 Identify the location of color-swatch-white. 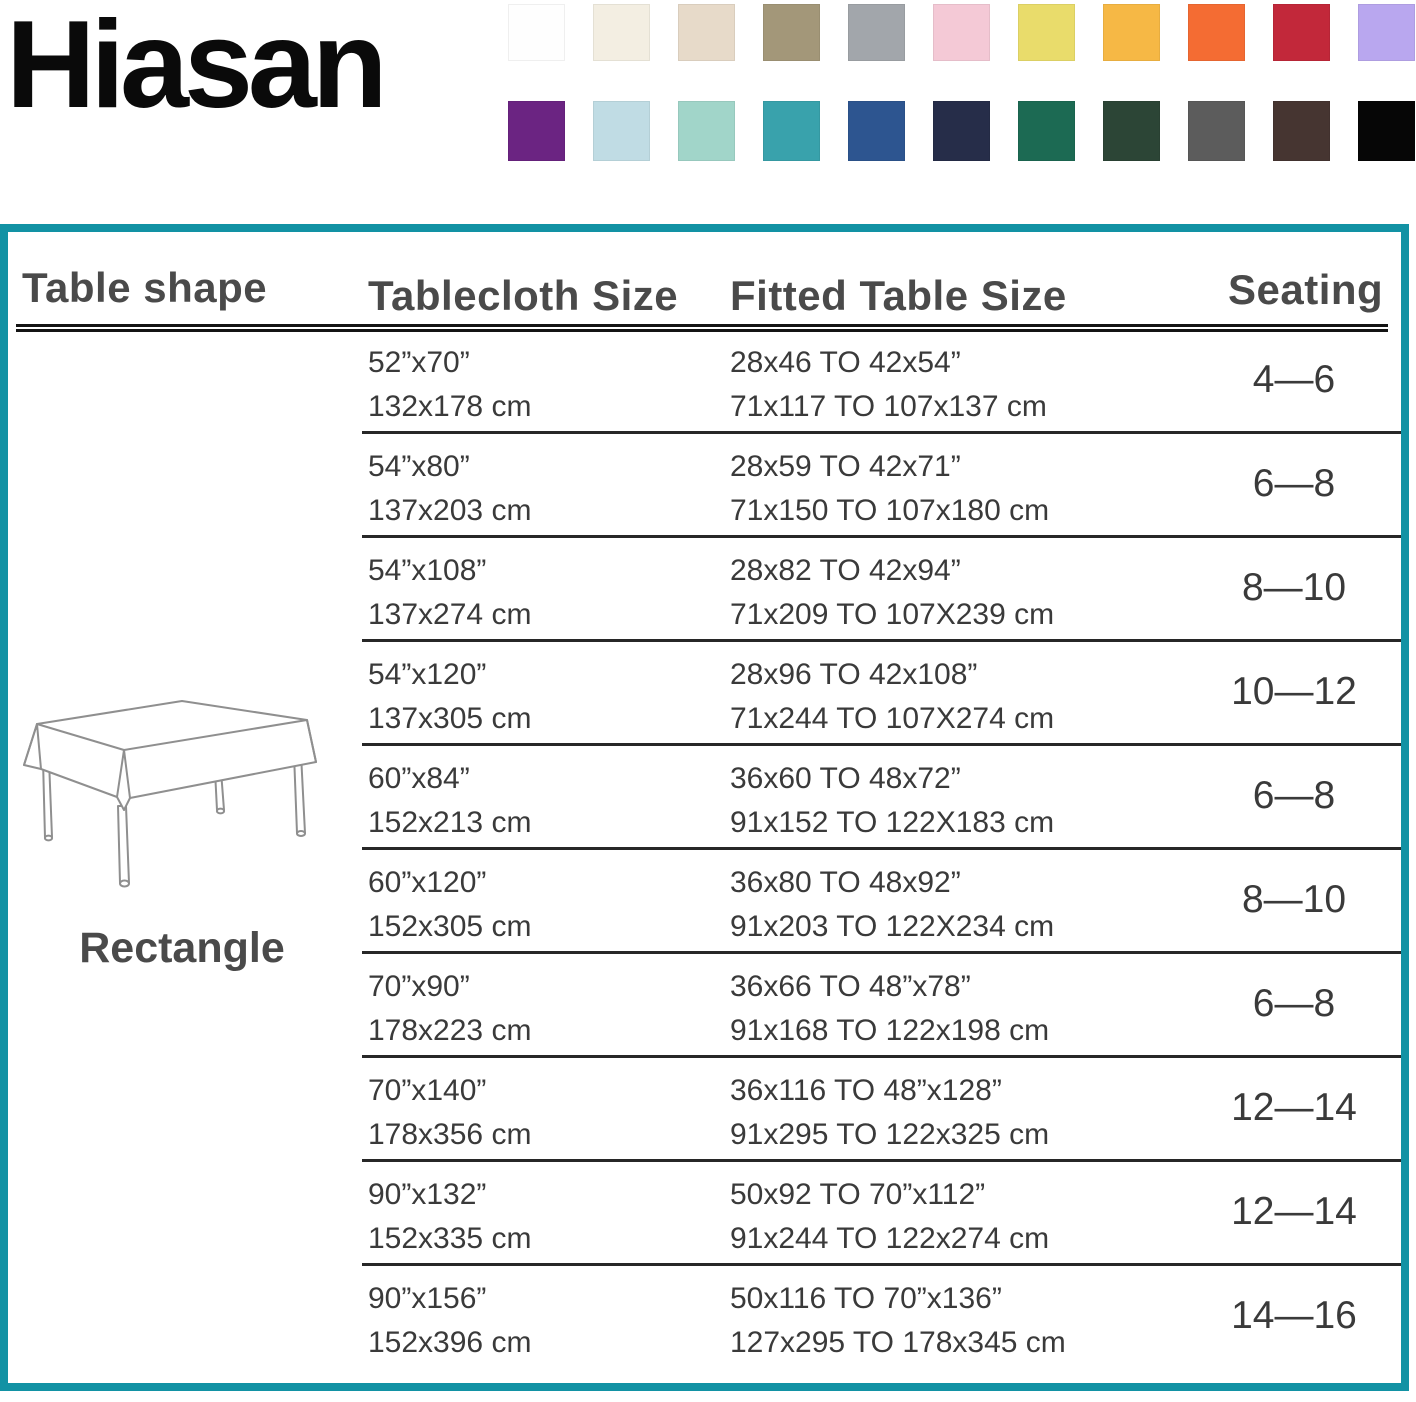
(536, 32).